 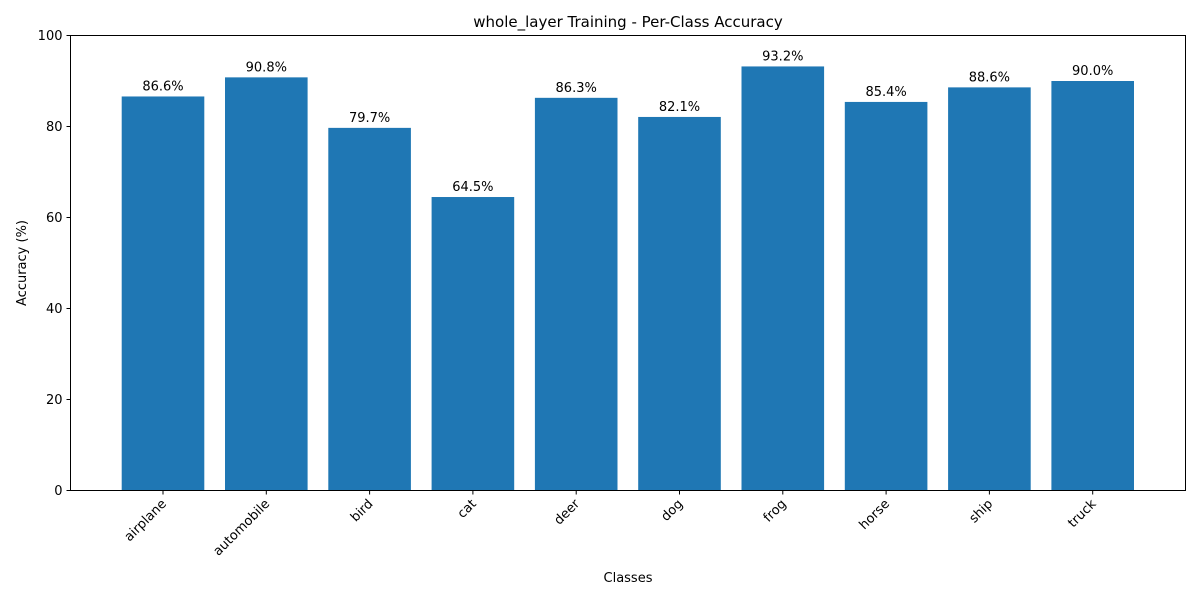 I want to click on data-label-automobile: 90.8%, so click(x=266, y=67).